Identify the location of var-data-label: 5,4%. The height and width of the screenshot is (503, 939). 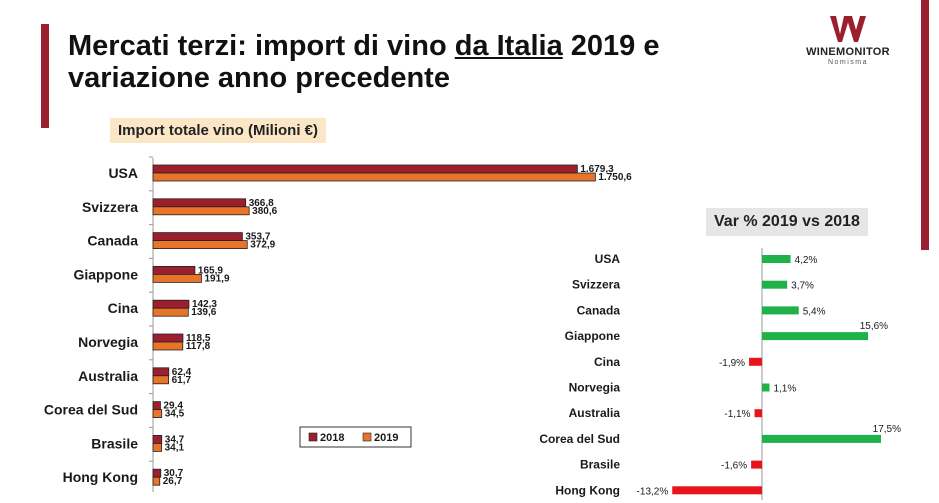
(814, 311).